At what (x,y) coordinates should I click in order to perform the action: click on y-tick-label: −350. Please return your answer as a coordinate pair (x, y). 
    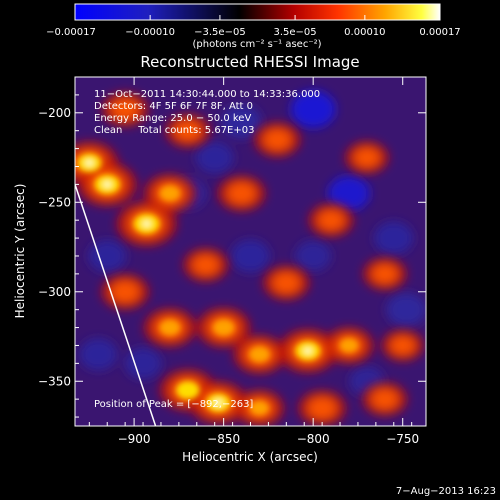
    Looking at the image, I should click on (54, 381).